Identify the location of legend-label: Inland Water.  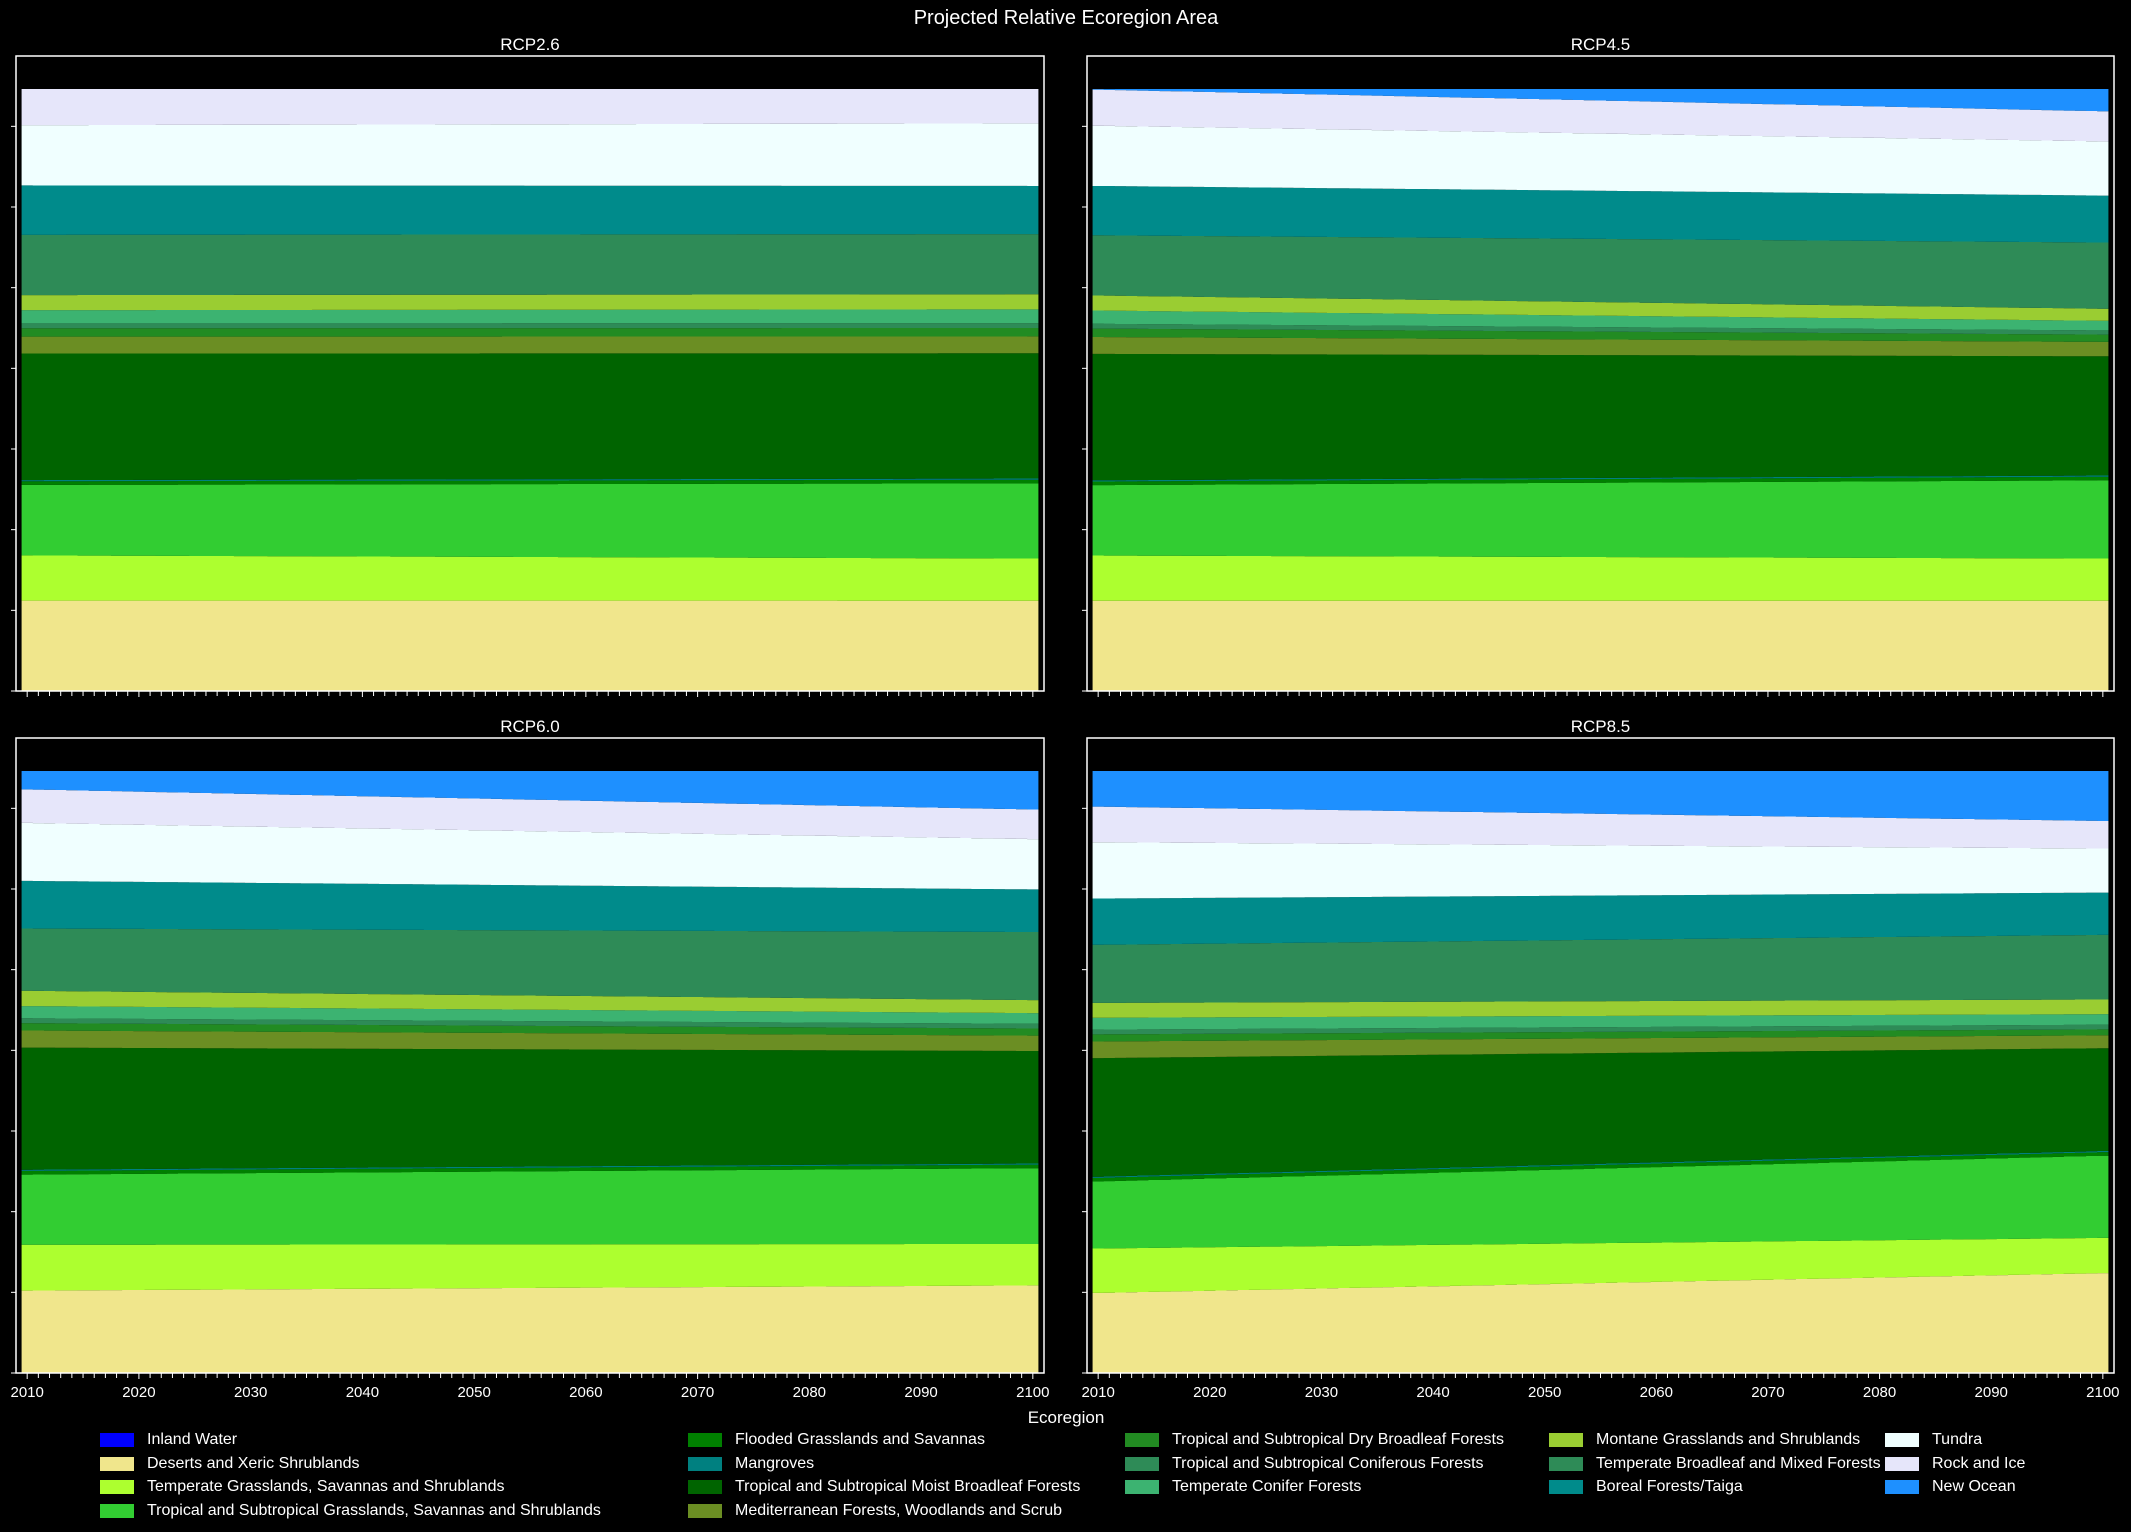
(192, 1439).